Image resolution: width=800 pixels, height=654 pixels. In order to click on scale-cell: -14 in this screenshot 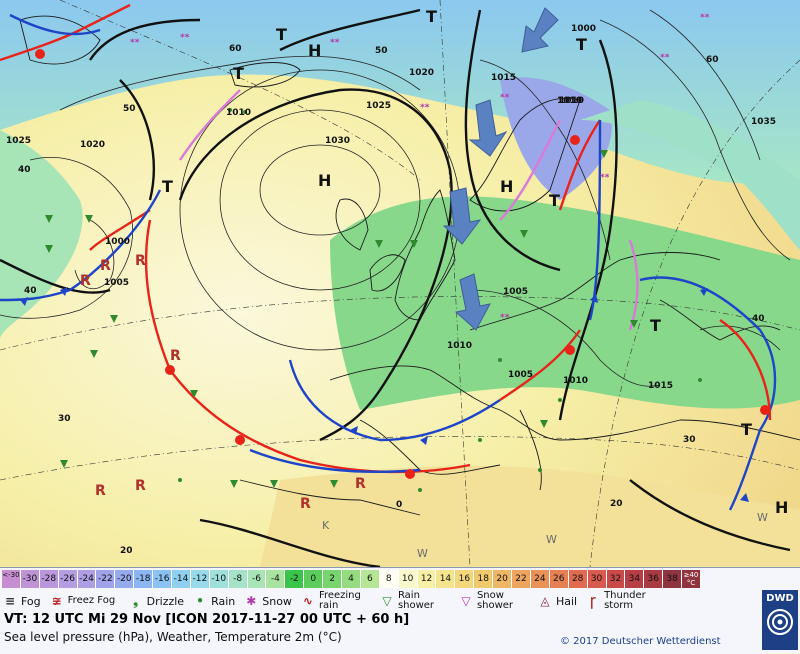, I will do `click(181, 579)`.